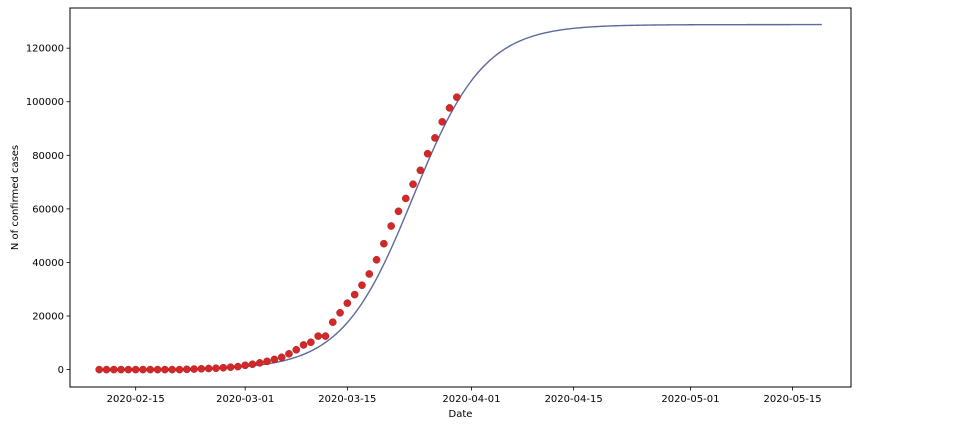 Image resolution: width=977 pixels, height=424 pixels. I want to click on y-tick-label: 80000, so click(48, 156).